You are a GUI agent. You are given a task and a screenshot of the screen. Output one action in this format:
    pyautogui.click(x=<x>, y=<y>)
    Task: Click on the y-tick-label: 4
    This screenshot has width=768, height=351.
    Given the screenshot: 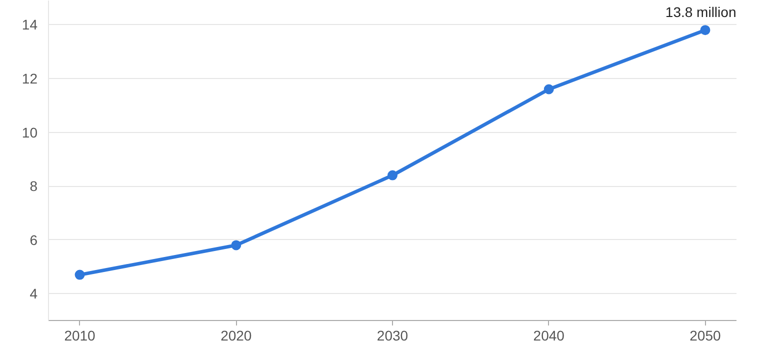 What is the action you would take?
    pyautogui.click(x=34, y=294)
    